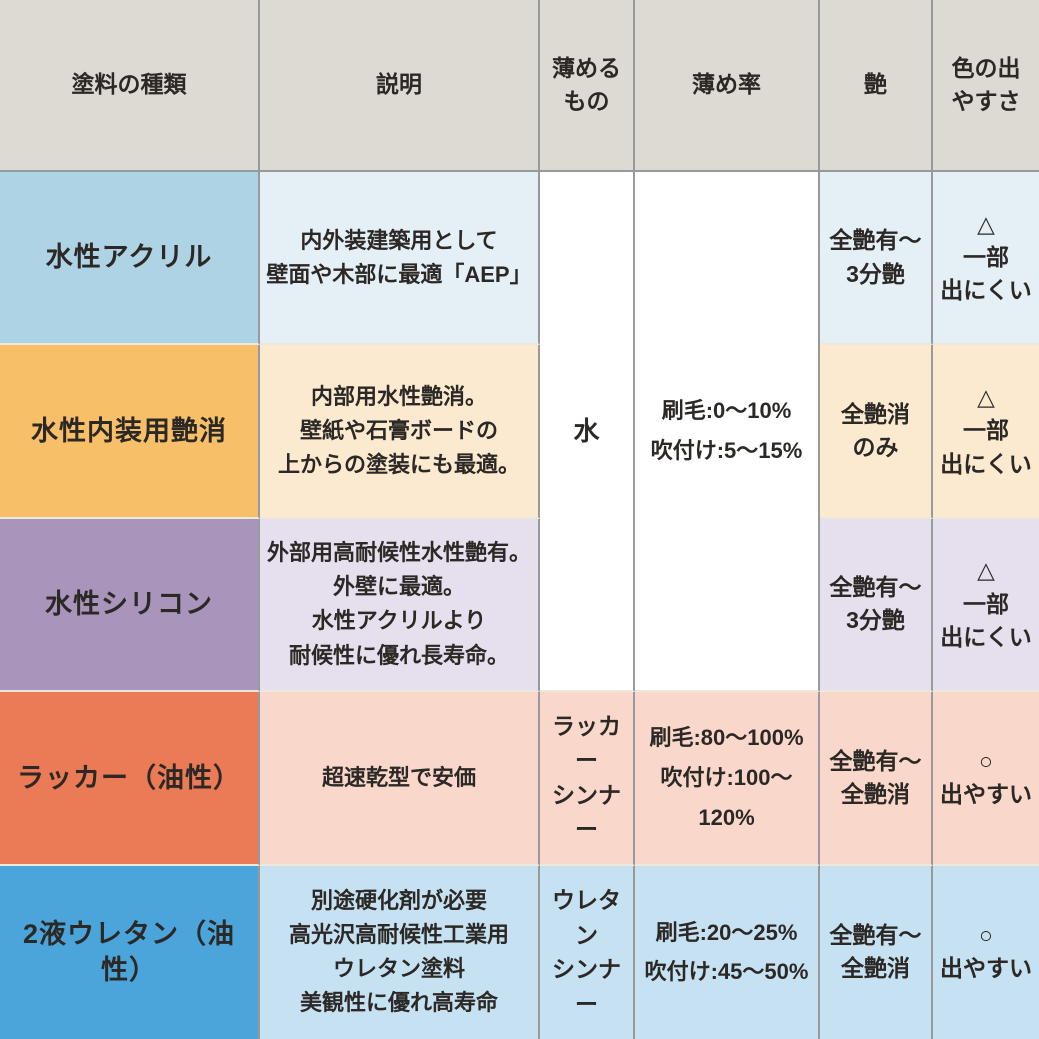 Image resolution: width=1039 pixels, height=1039 pixels. What do you see at coordinates (727, 86) in the screenshot?
I see `header-dilution-rate: 薄め率` at bounding box center [727, 86].